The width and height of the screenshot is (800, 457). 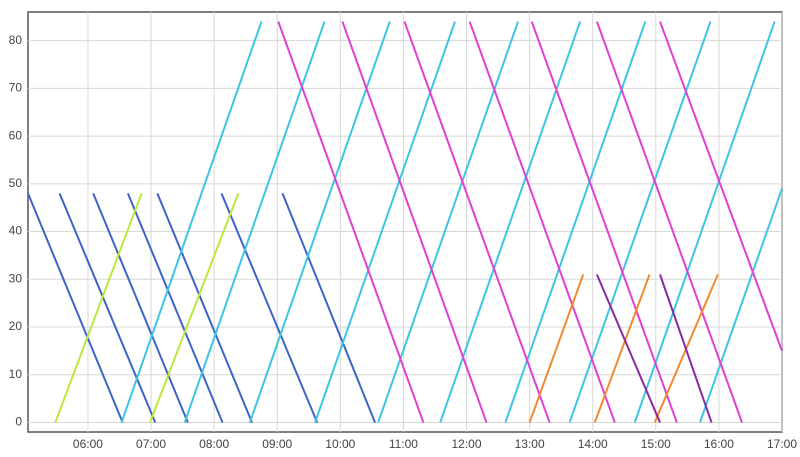 What do you see at coordinates (782, 444) in the screenshot?
I see `x-tick-label: 17:00` at bounding box center [782, 444].